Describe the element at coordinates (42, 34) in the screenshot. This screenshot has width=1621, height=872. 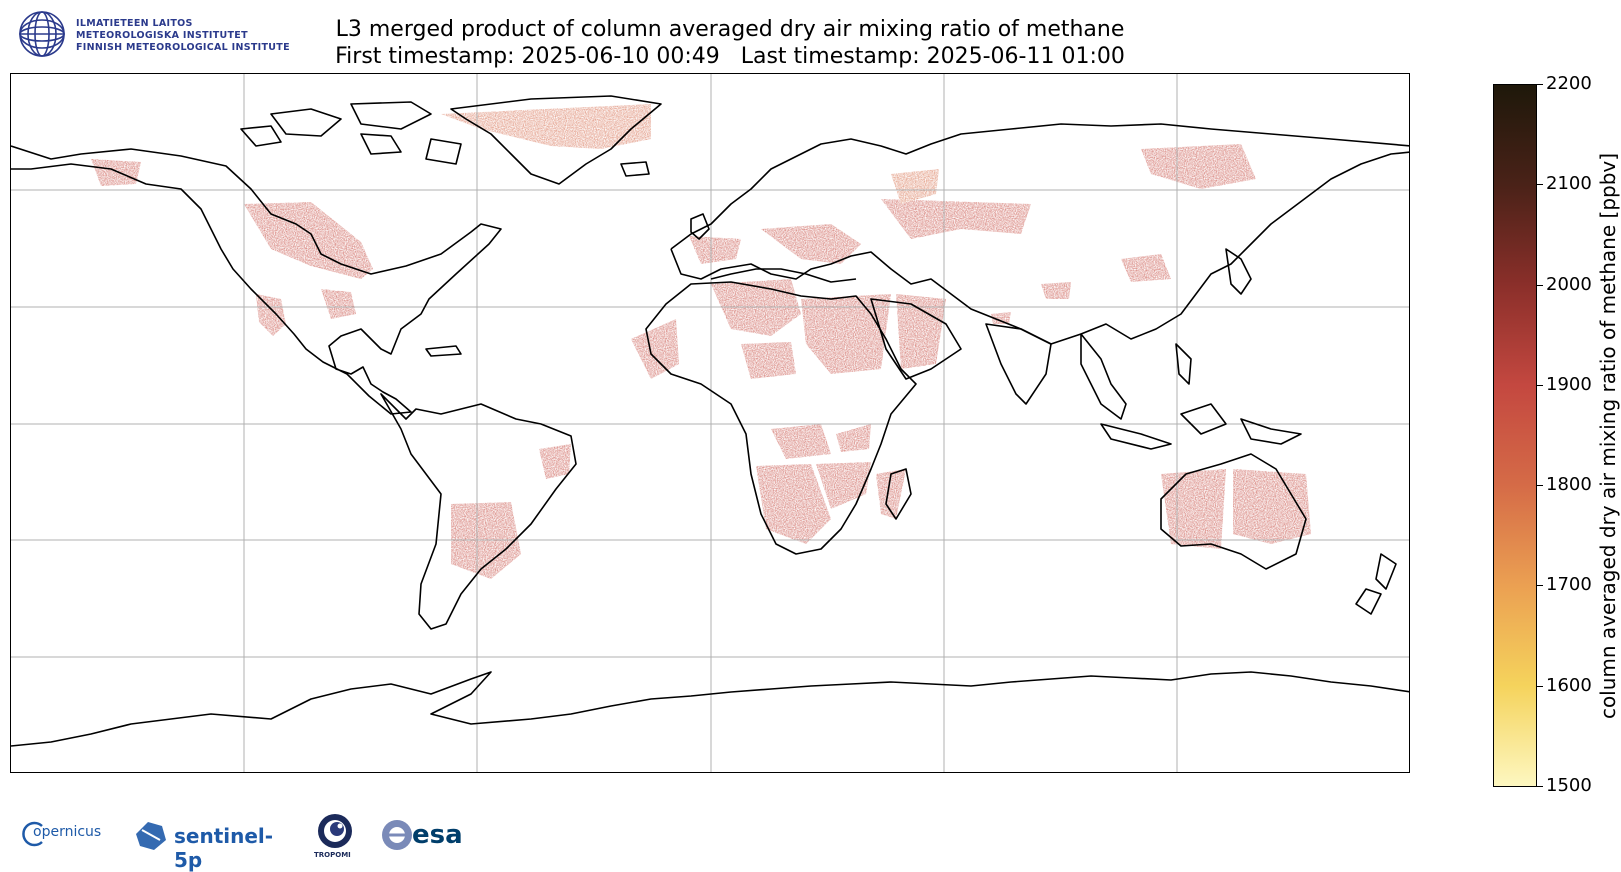
I see `fmi-emblem-icon` at that location.